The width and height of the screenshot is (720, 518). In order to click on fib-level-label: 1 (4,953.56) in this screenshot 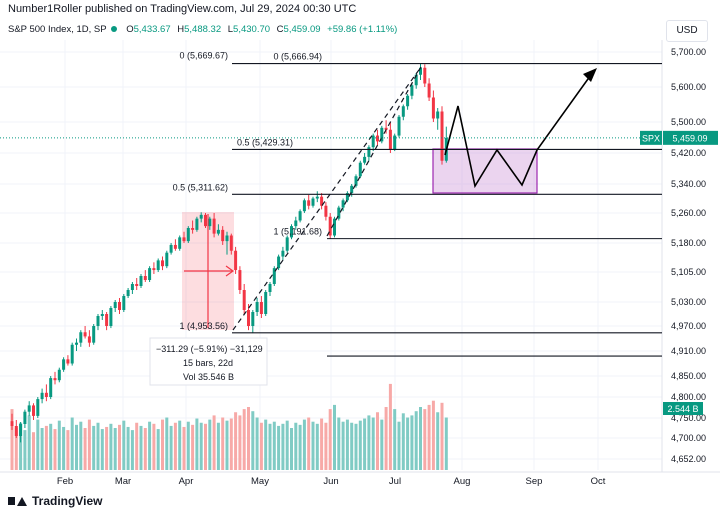, I will do `click(203, 326)`.